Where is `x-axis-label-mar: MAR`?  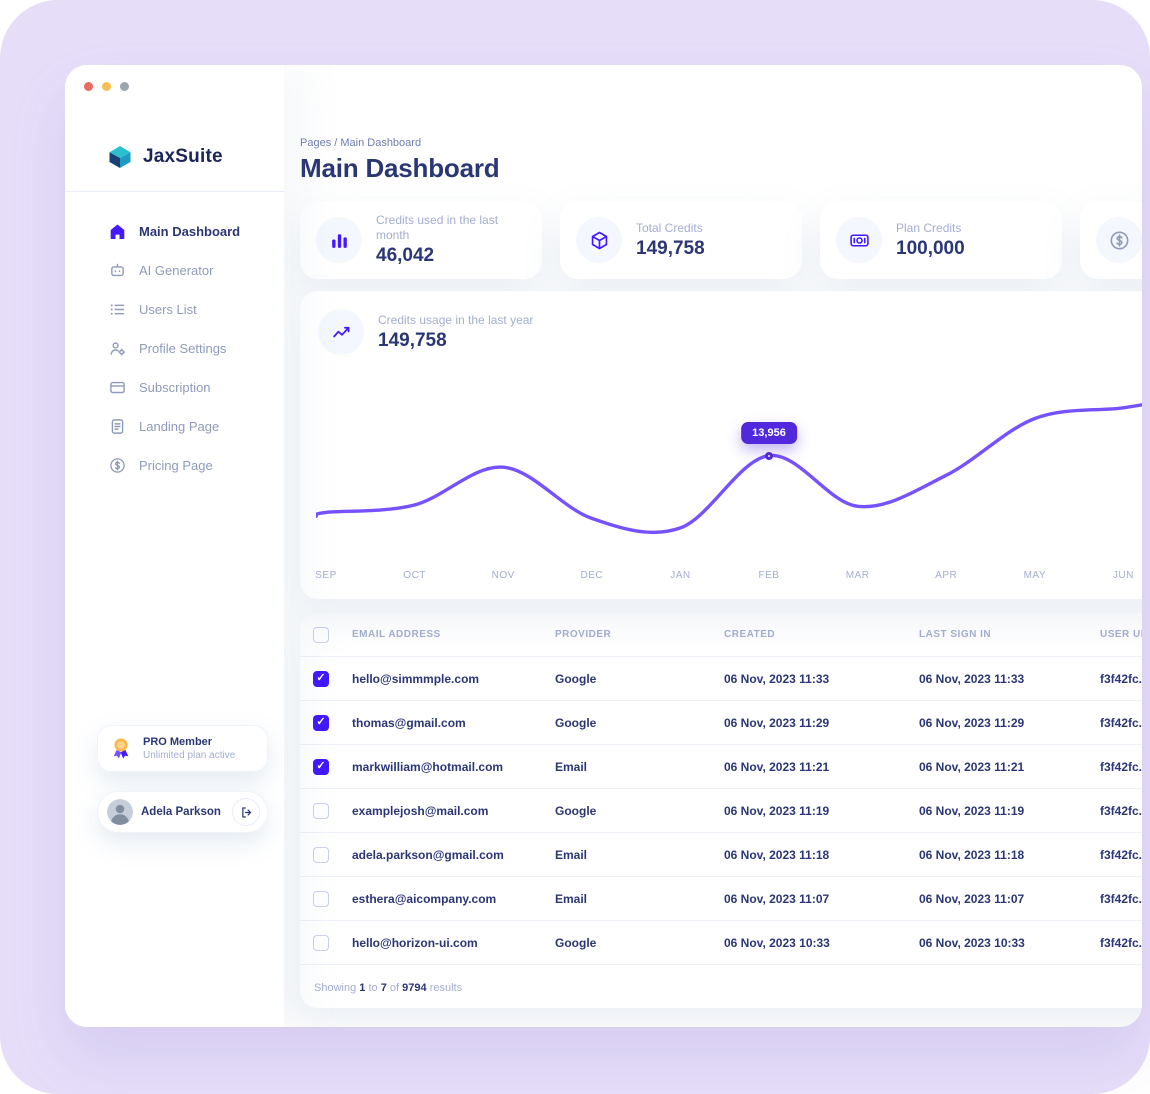 x-axis-label-mar: MAR is located at coordinates (857, 575).